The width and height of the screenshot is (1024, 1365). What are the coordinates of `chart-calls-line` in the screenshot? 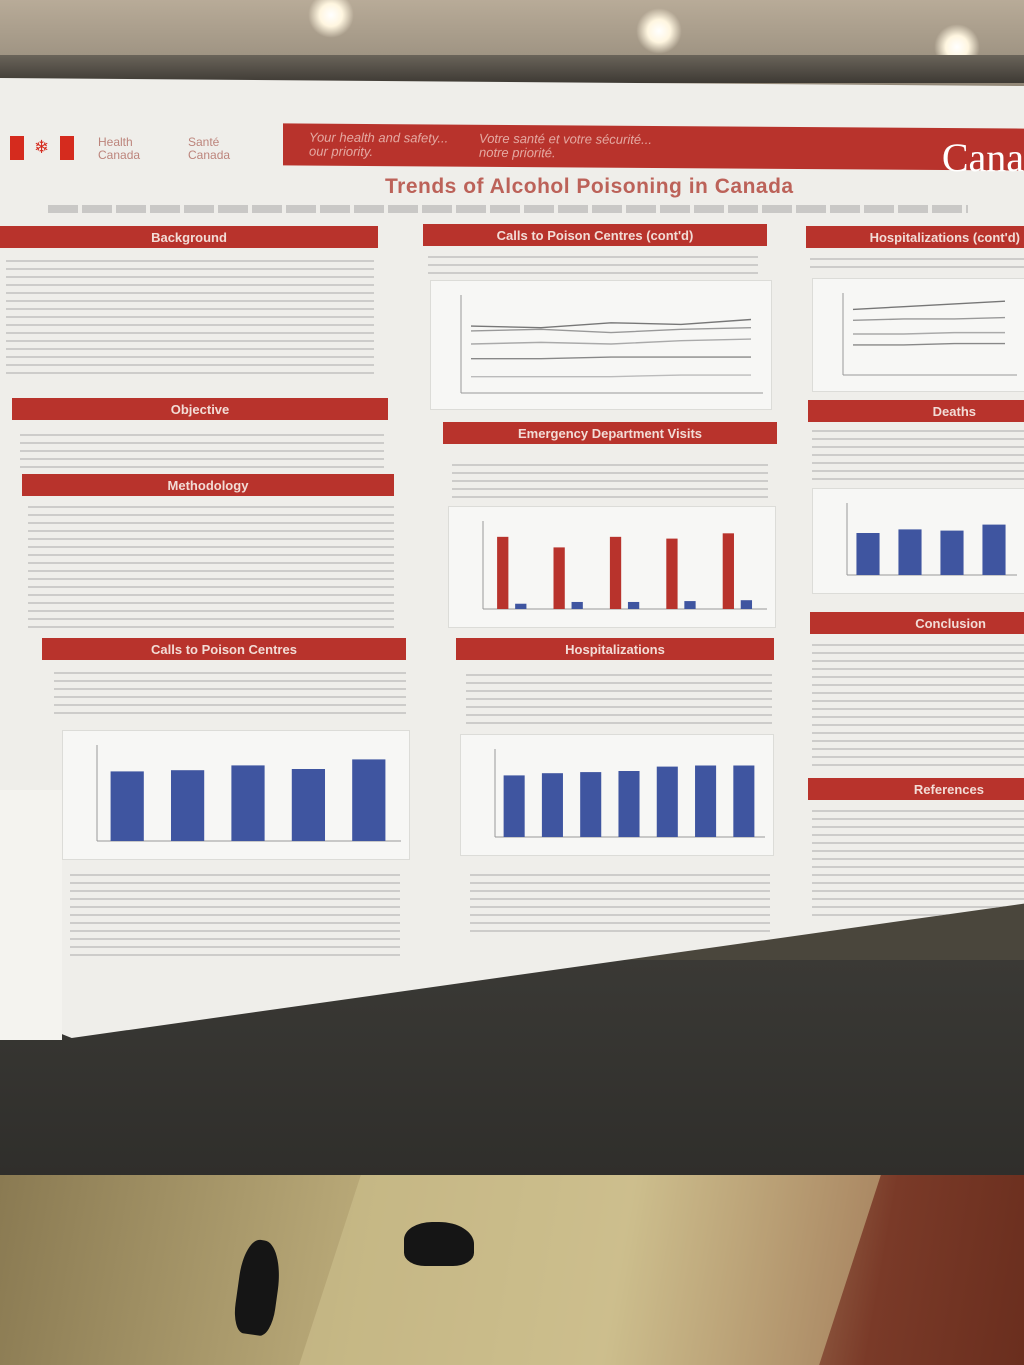 It's located at (611, 344).